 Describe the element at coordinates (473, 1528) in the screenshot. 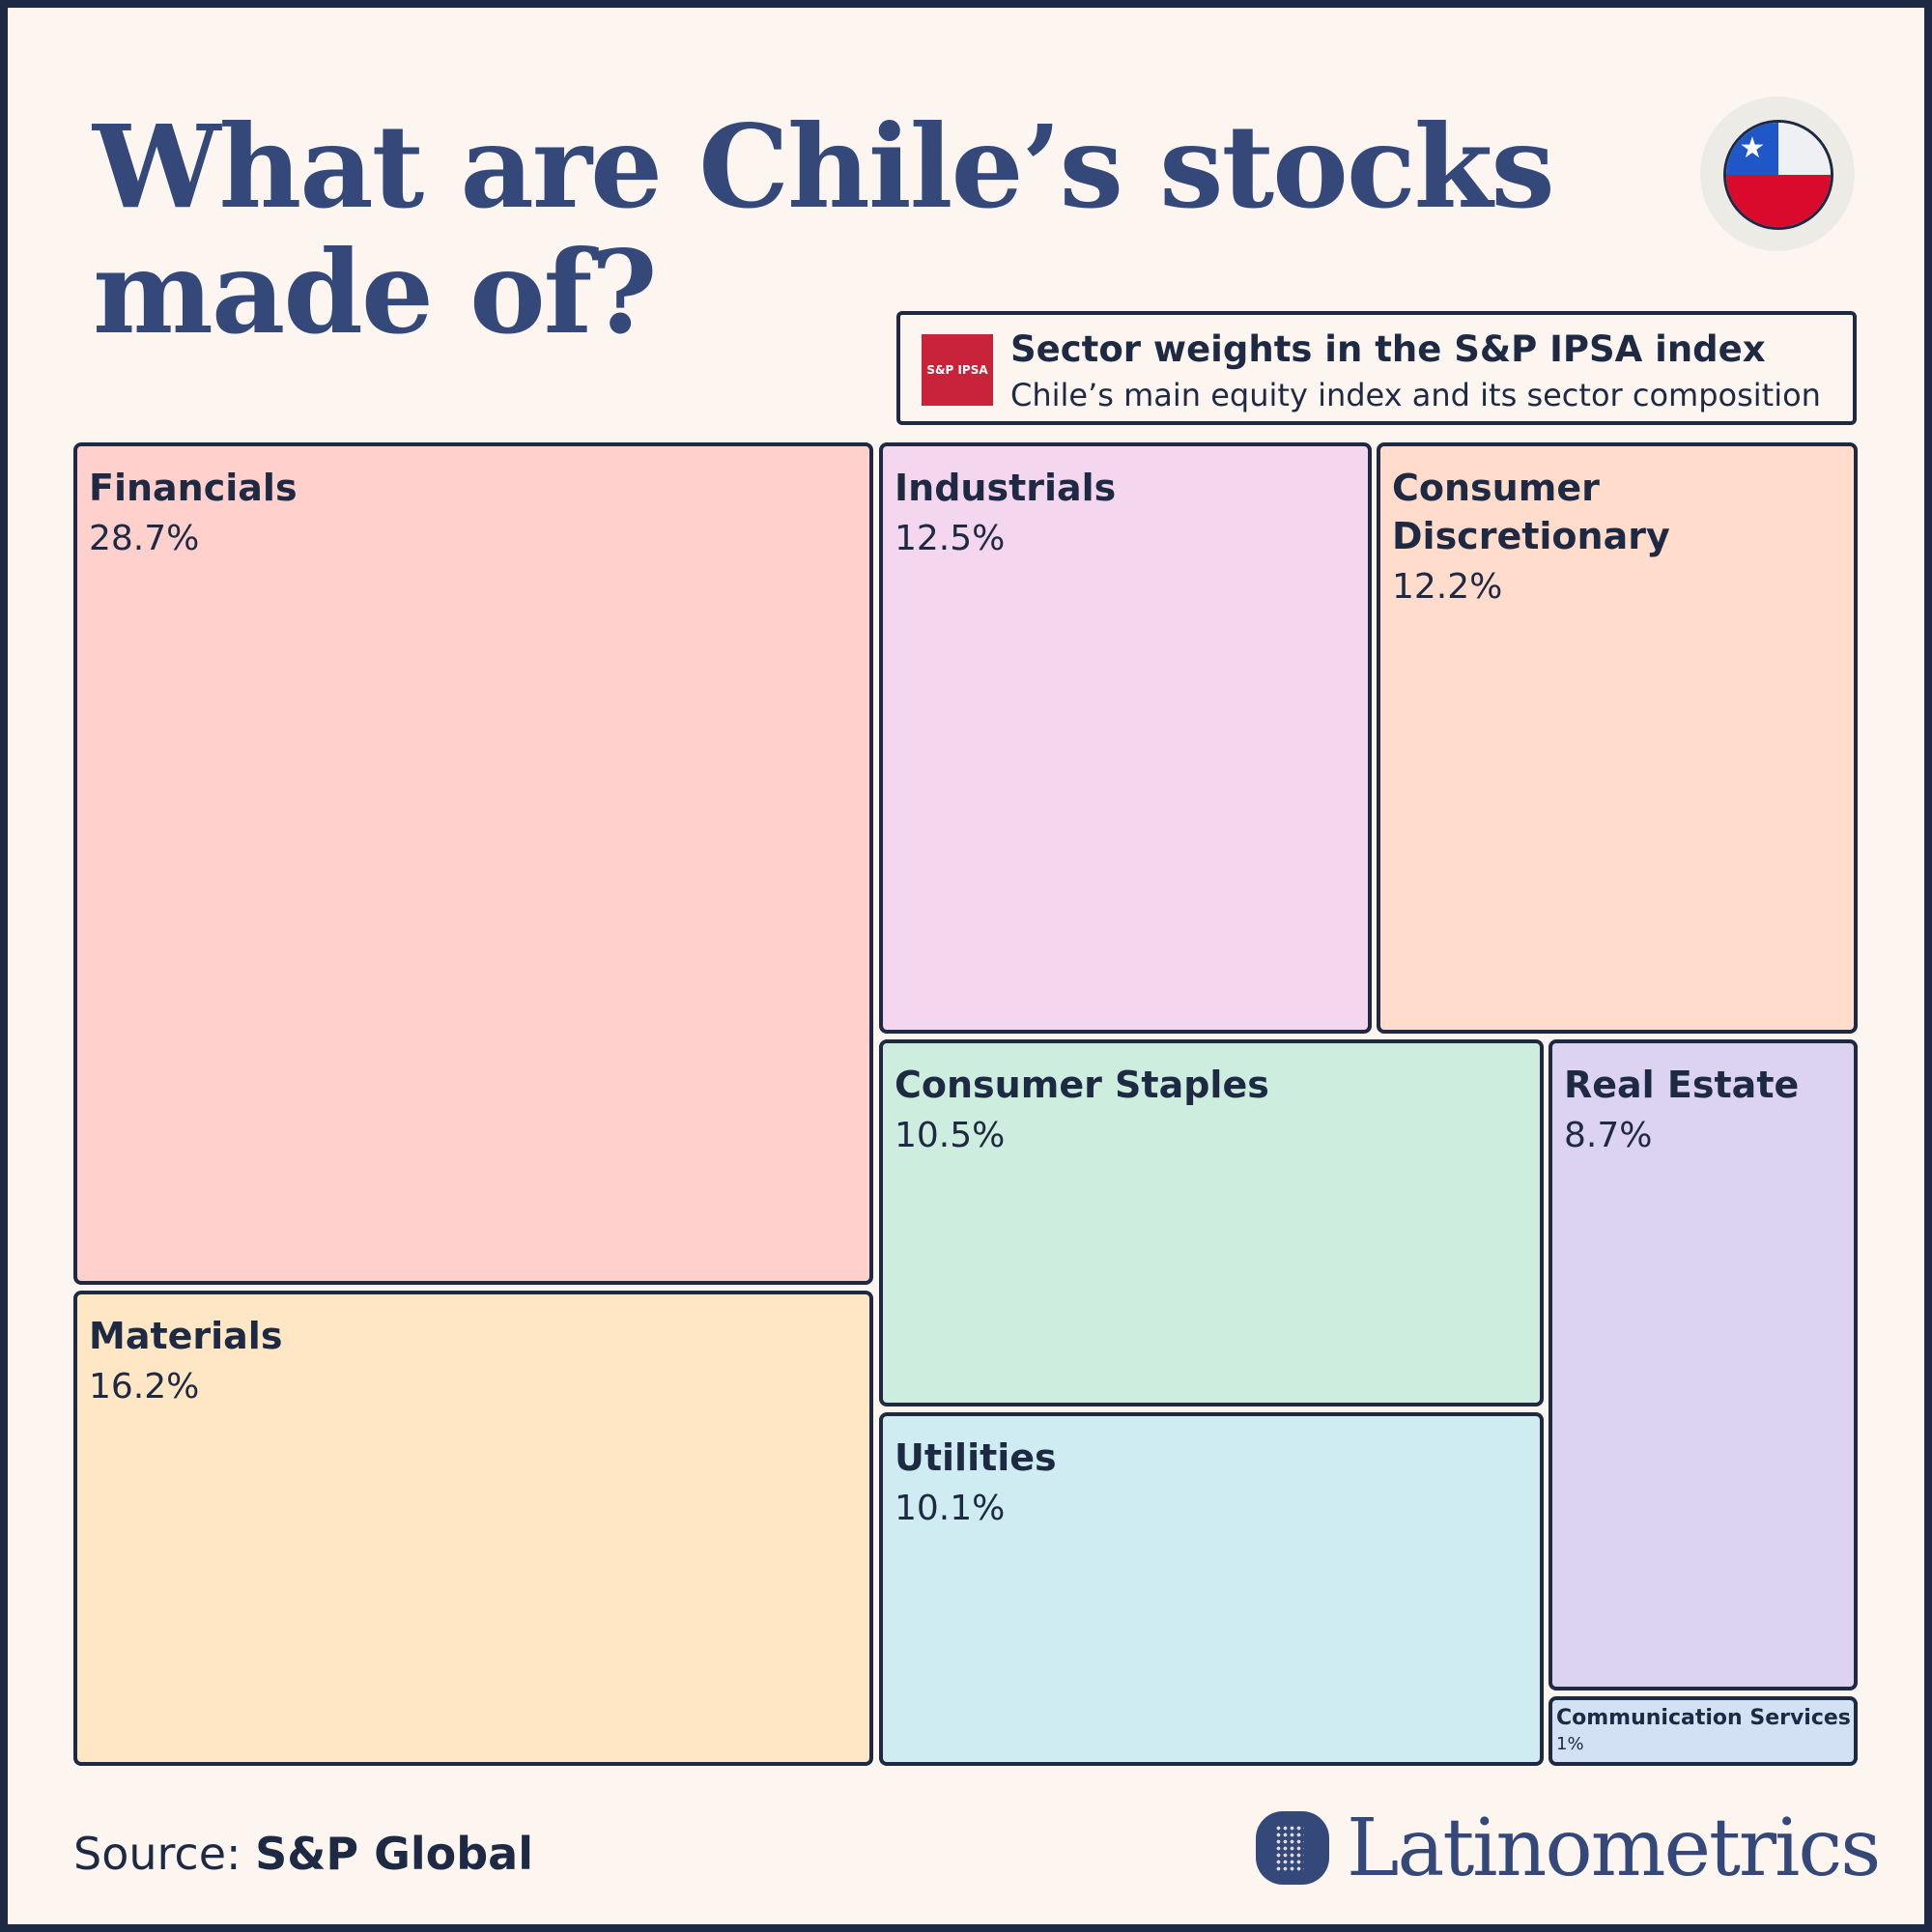

I see `treemap-tile-materials: Materials 16.2%` at that location.